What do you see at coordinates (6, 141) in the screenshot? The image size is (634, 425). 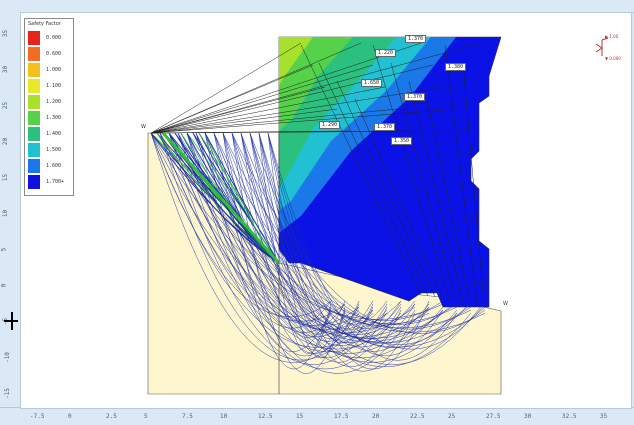 I see `left-ruler-tick: 20` at bounding box center [6, 141].